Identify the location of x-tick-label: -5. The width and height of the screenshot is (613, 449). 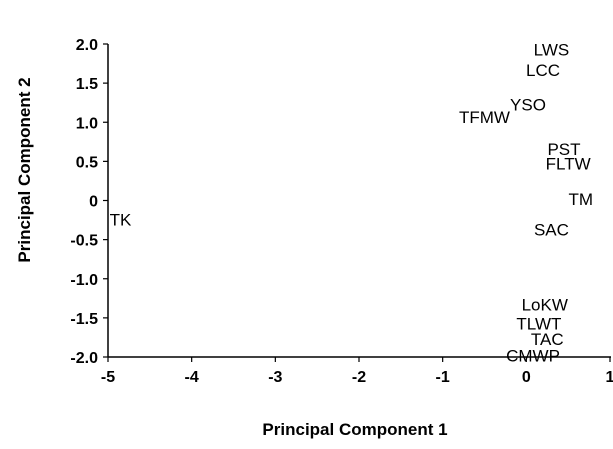
(108, 377).